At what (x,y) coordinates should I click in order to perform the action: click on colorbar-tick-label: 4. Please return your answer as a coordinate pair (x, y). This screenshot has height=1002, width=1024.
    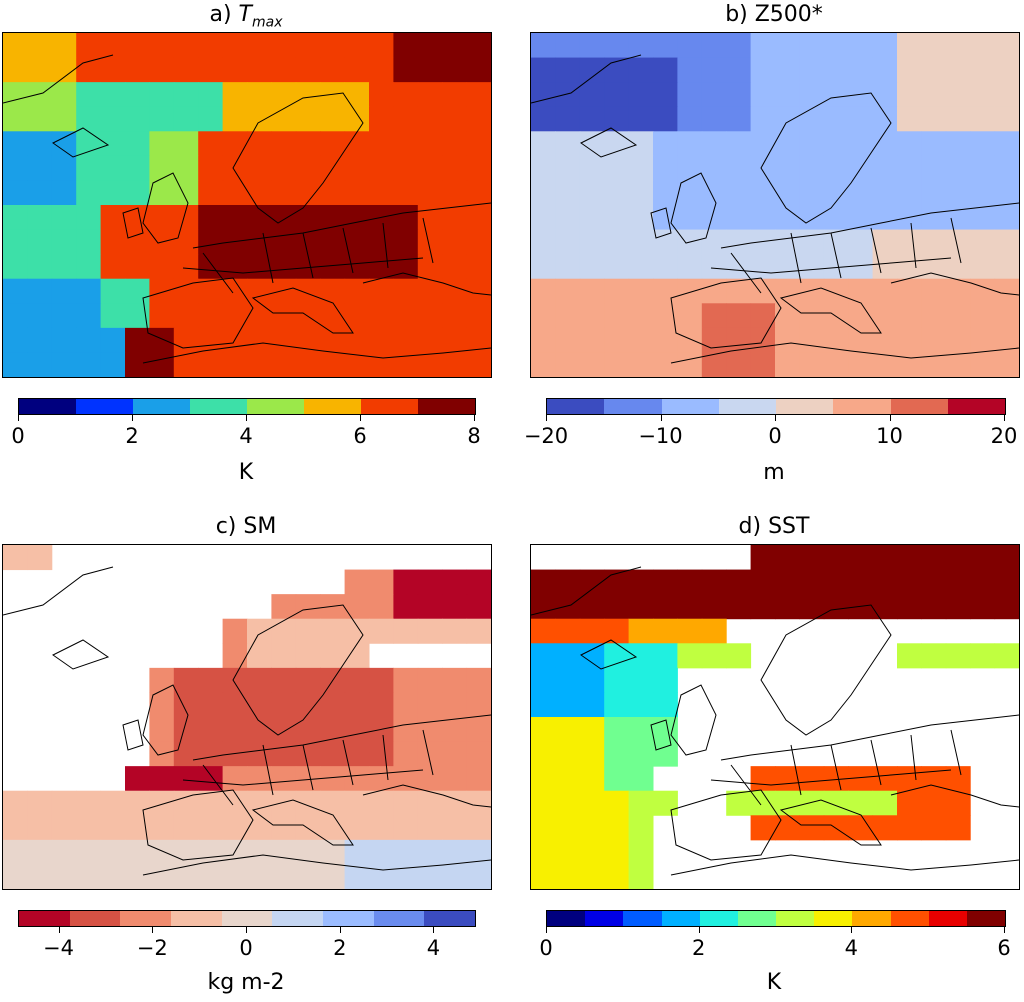
    Looking at the image, I should click on (433, 948).